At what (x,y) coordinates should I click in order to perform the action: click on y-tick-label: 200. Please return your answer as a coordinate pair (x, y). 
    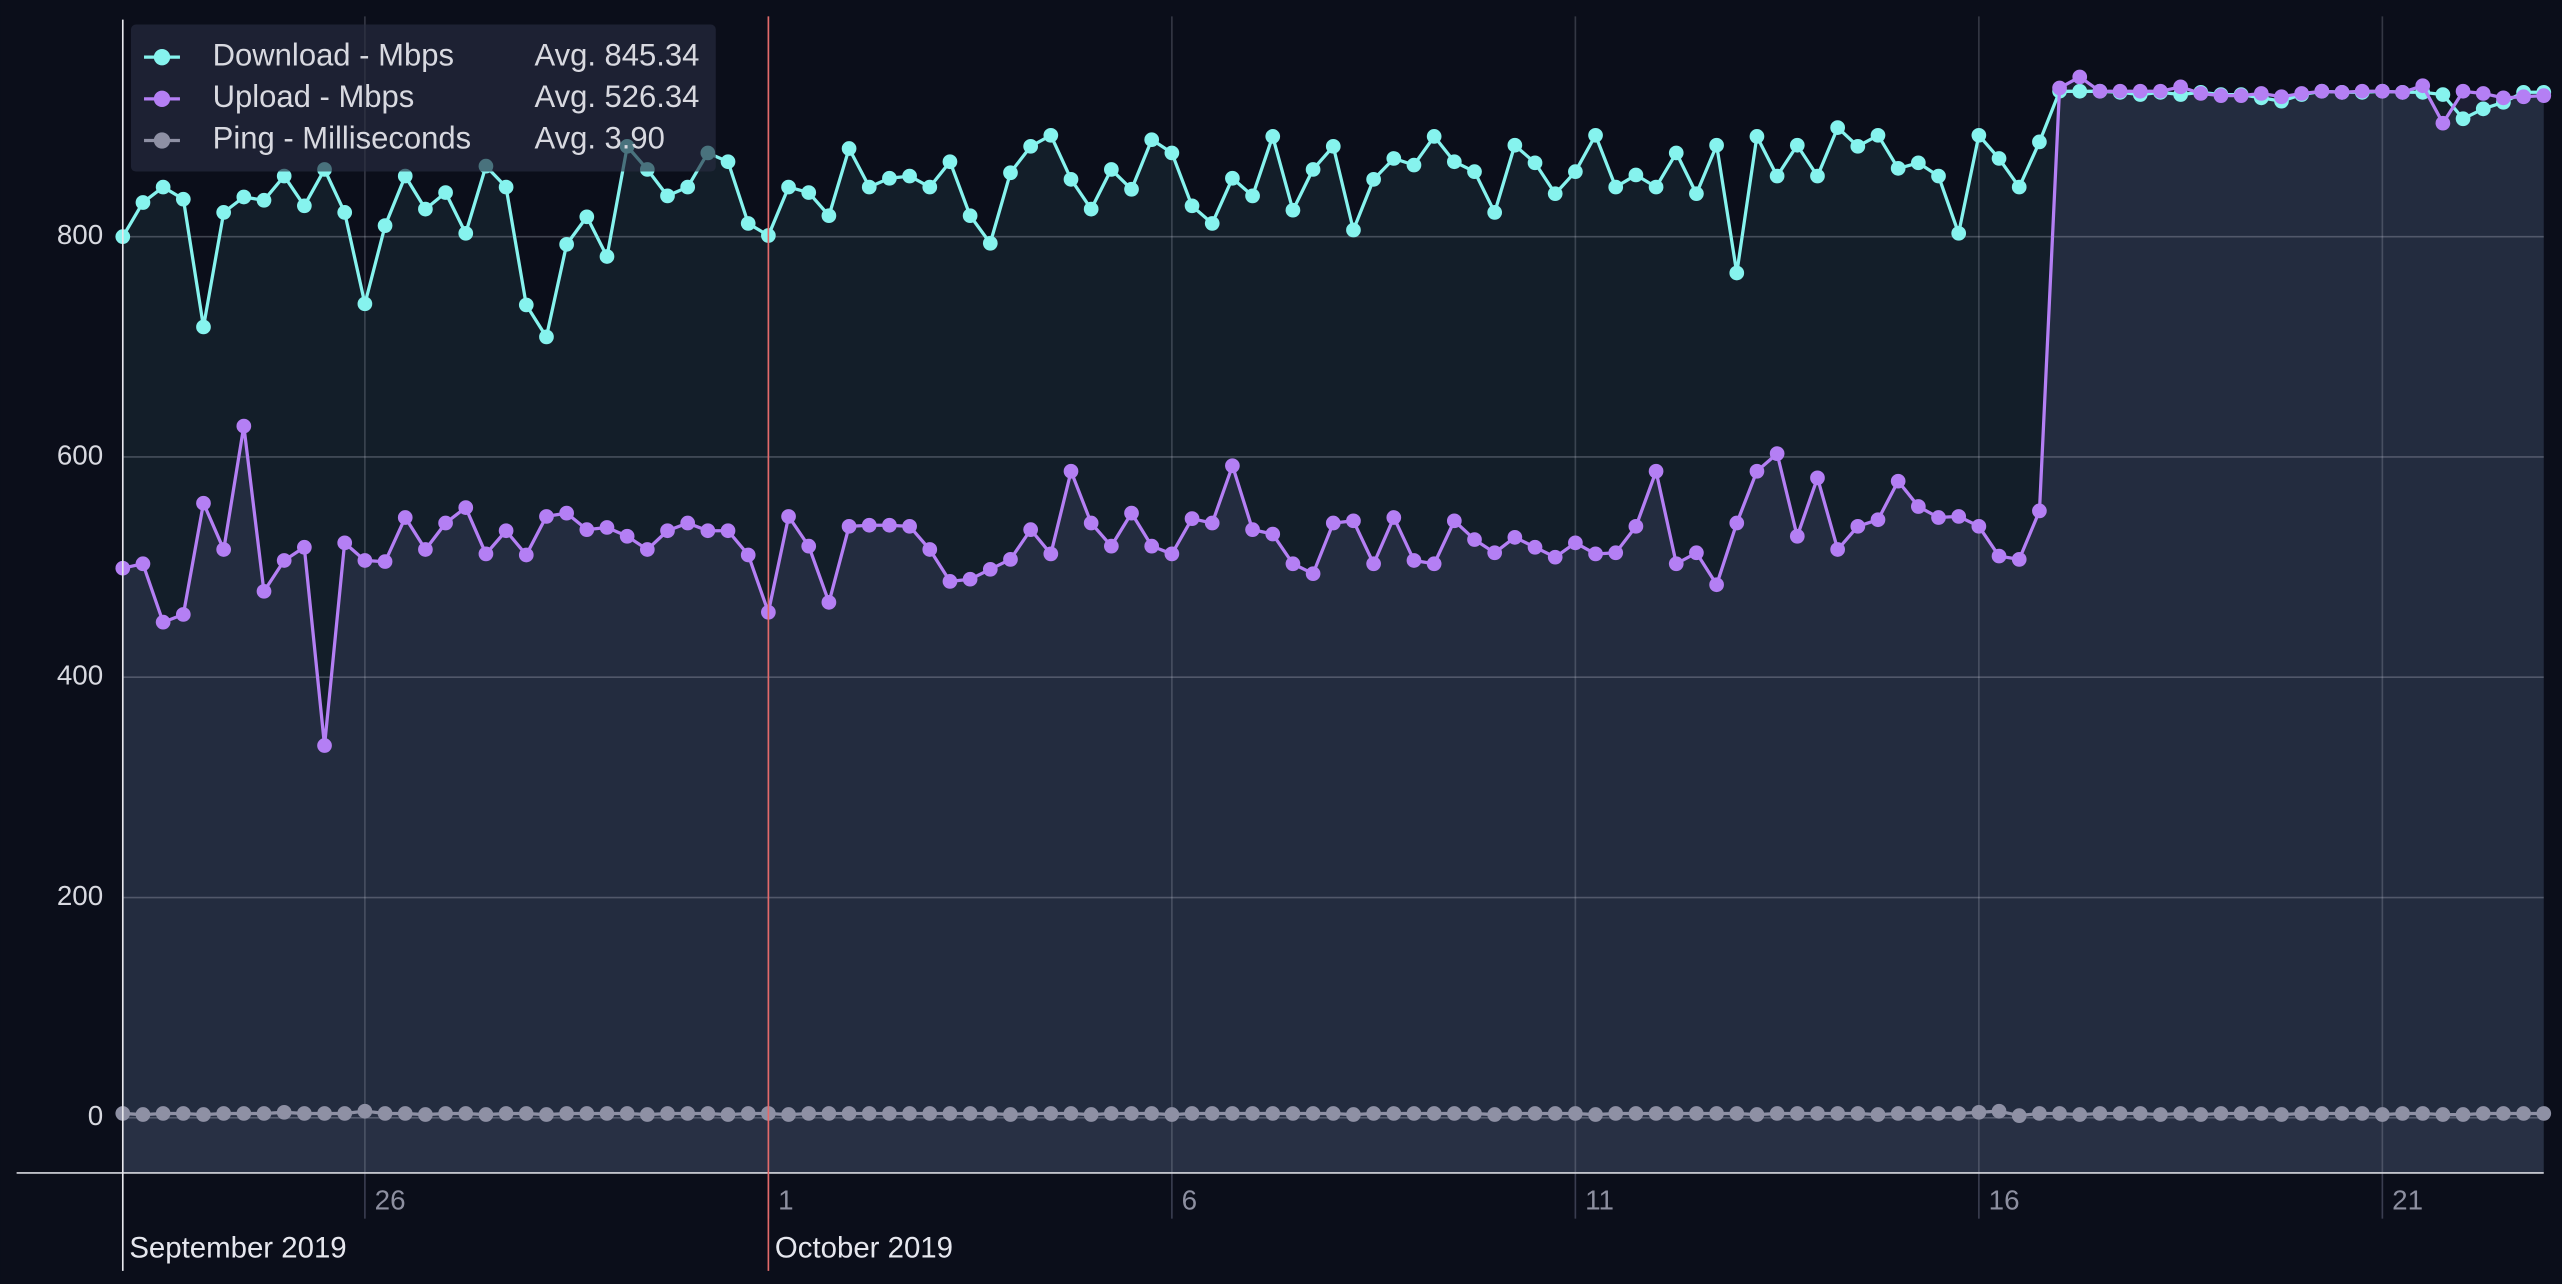
    Looking at the image, I should click on (80, 895).